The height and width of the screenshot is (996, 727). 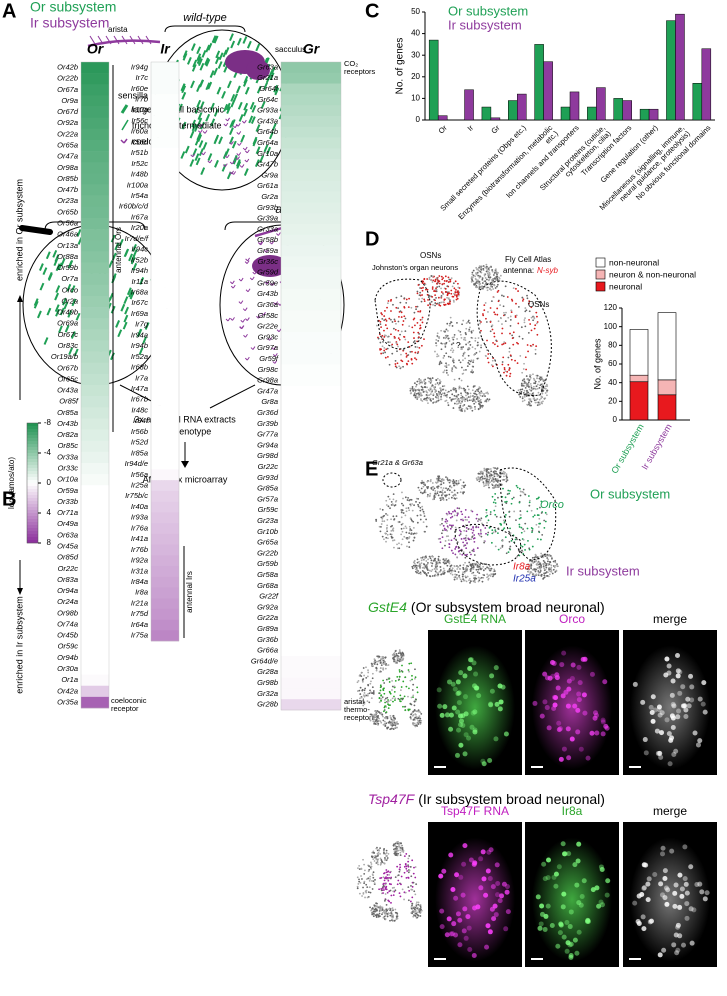 What do you see at coordinates (591, 113) in the screenshot?
I see `bar` at bounding box center [591, 113].